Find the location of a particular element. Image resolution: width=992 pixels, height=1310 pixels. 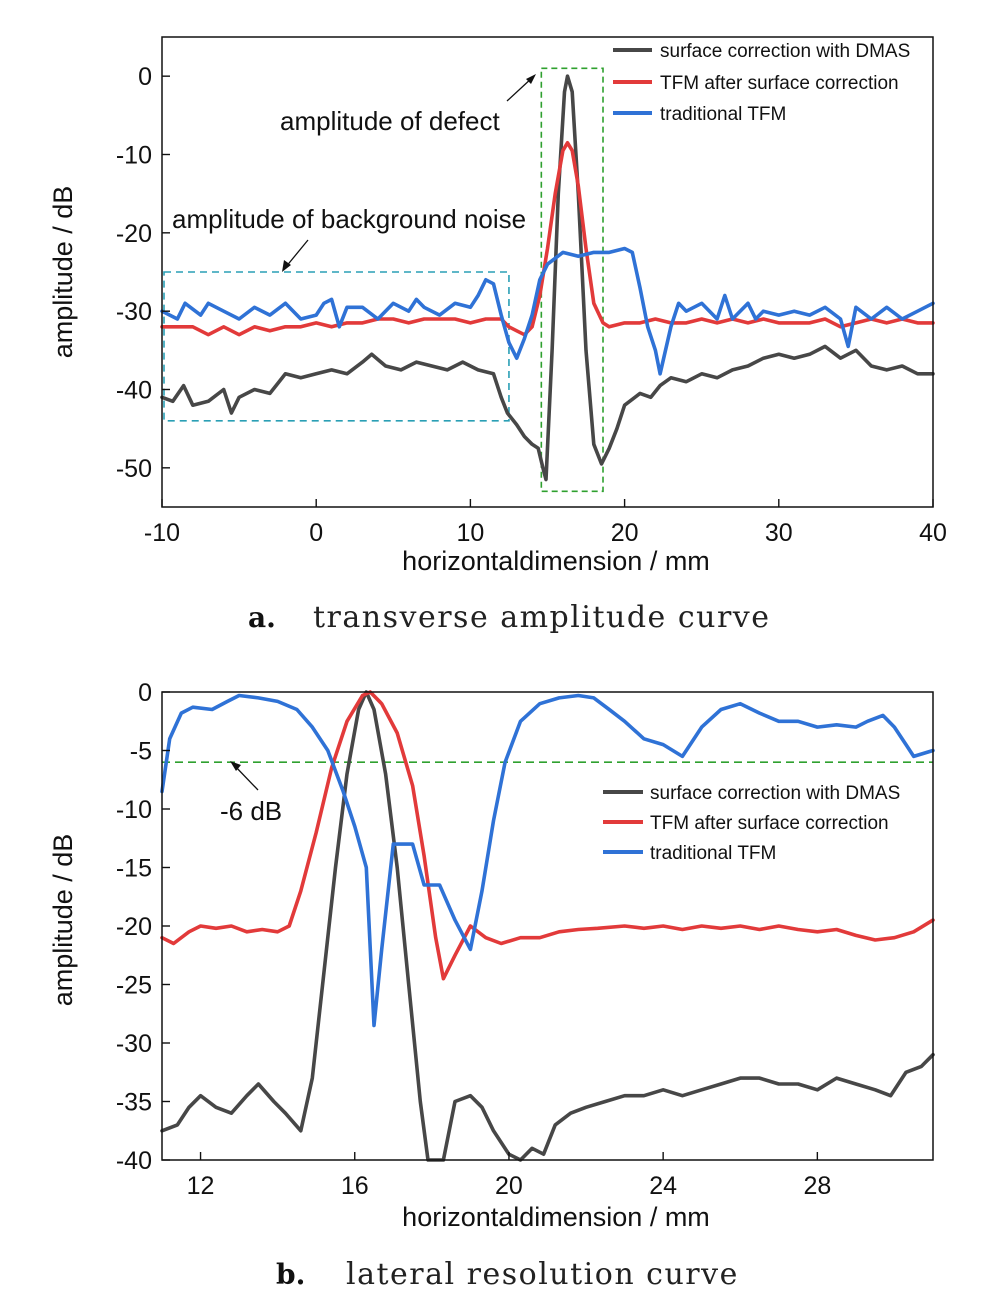

panel-b-ytick-label: -30 is located at coordinates (134, 1044).